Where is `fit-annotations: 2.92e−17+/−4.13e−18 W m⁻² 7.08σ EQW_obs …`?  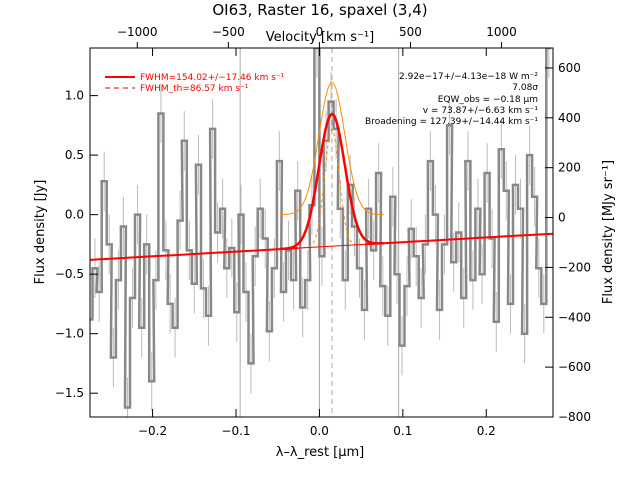
fit-annotations: 2.92e−17+/−4.13e−18 W m⁻² 7.08σ EQW_obs … is located at coordinates (451, 99).